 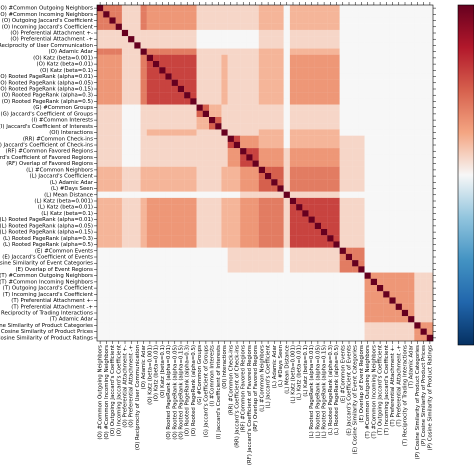 I want to click on y-tick-label: (E) #Common Events, so click(x=64, y=251).